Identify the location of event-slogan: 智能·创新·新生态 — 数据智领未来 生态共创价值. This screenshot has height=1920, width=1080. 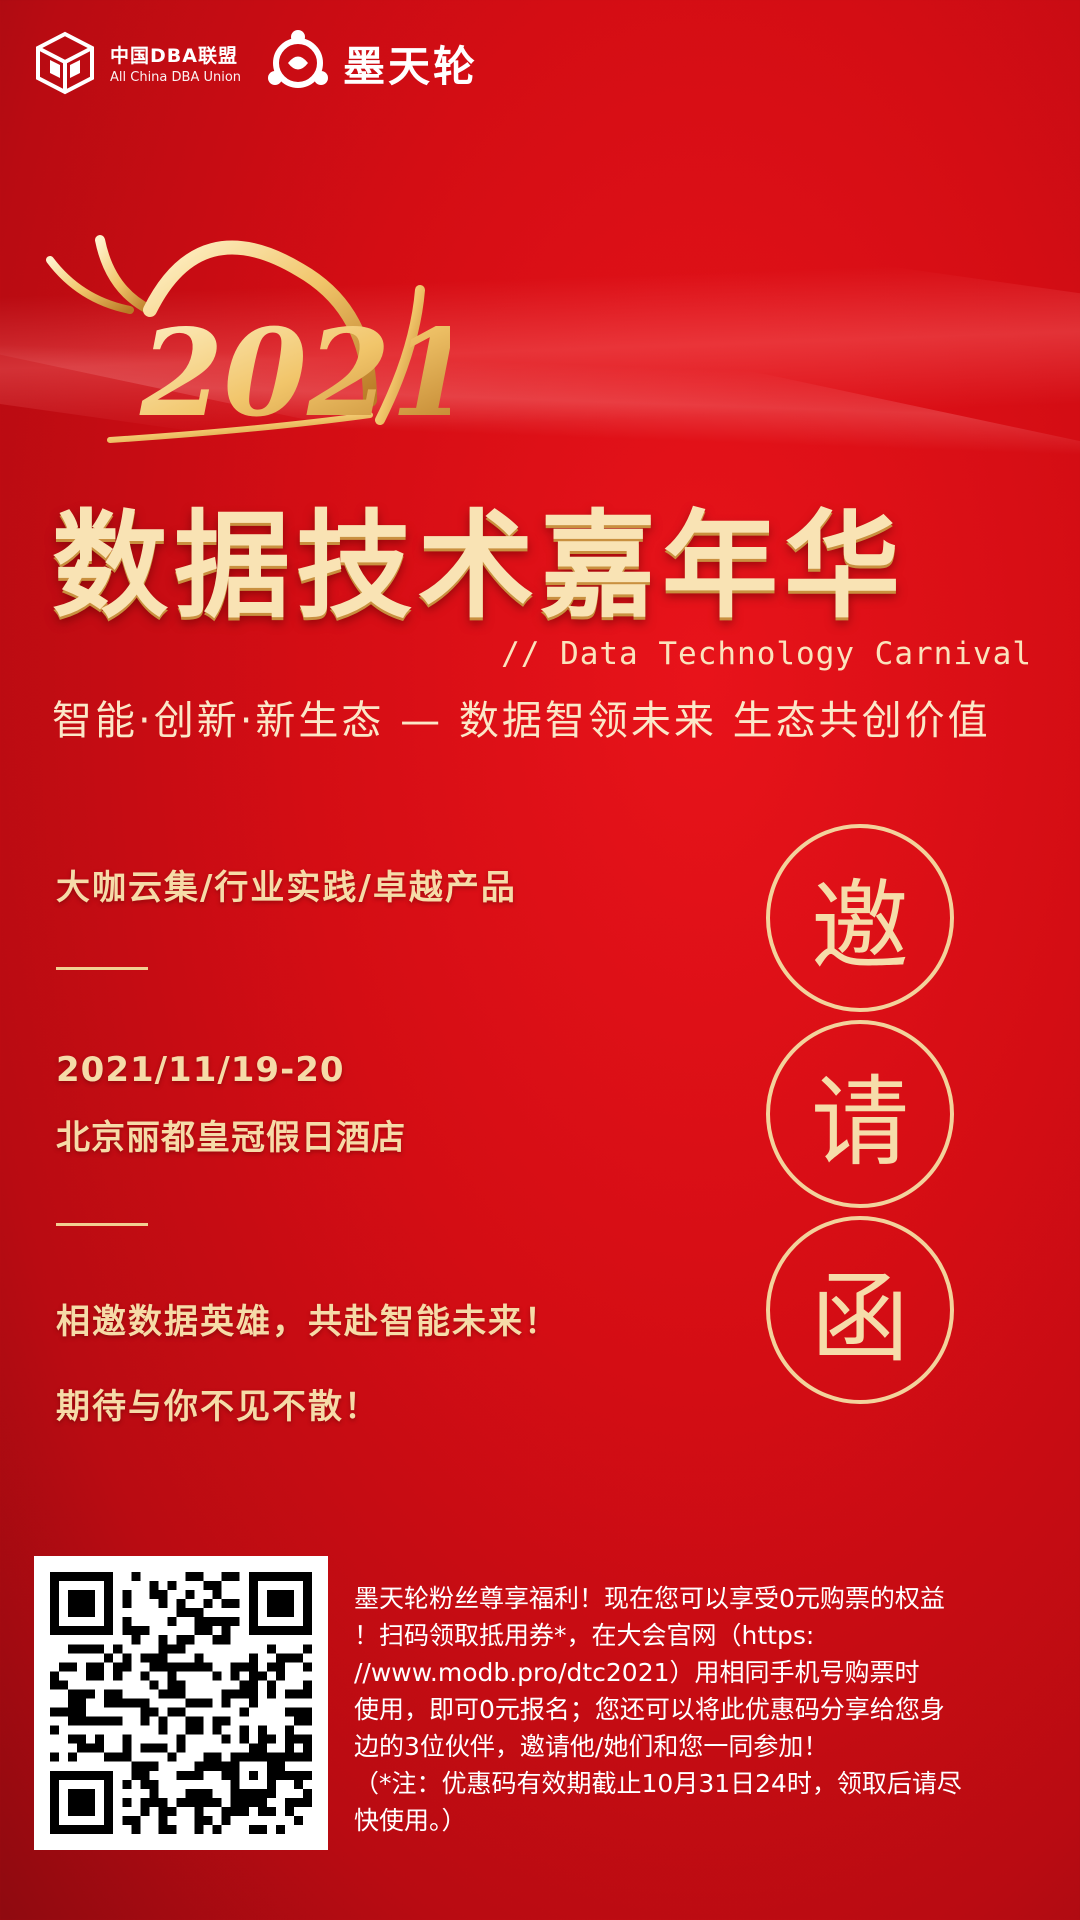
(521, 721).